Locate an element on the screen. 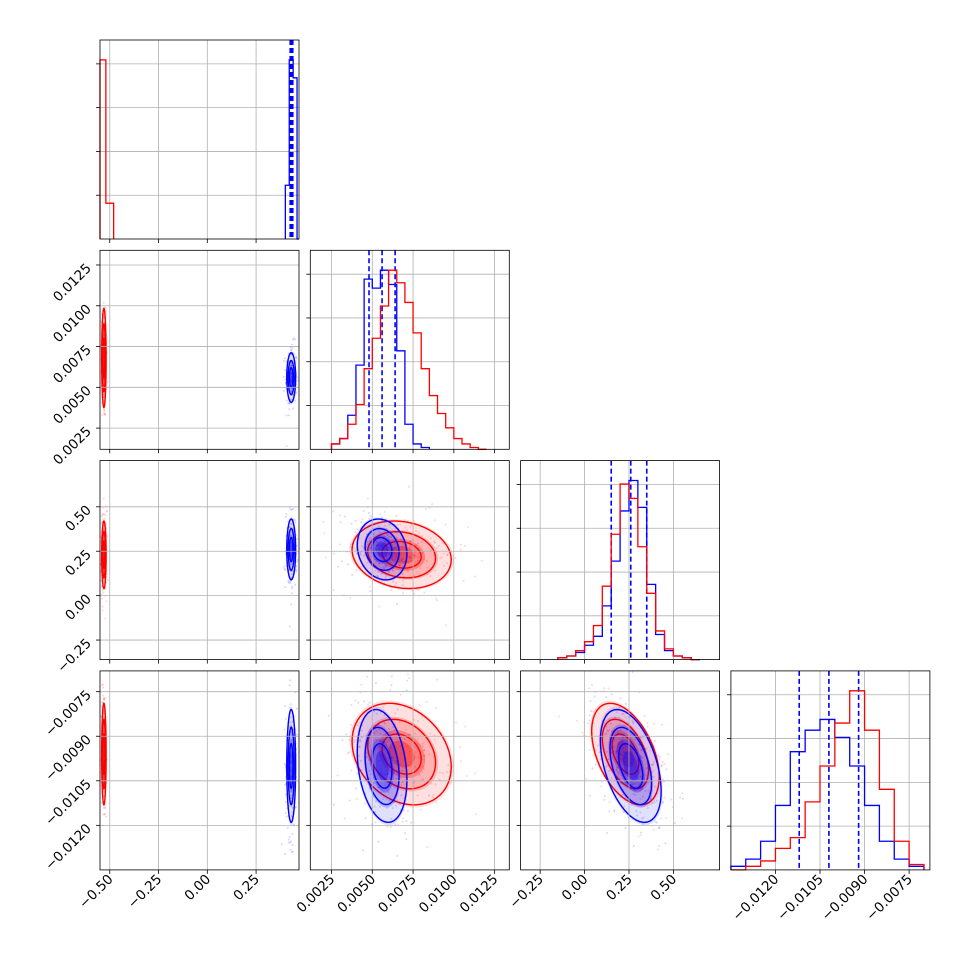 Image resolution: width=970 pixels, height=970 pixels. x-tick-label: 0.25 is located at coordinates (619, 887).